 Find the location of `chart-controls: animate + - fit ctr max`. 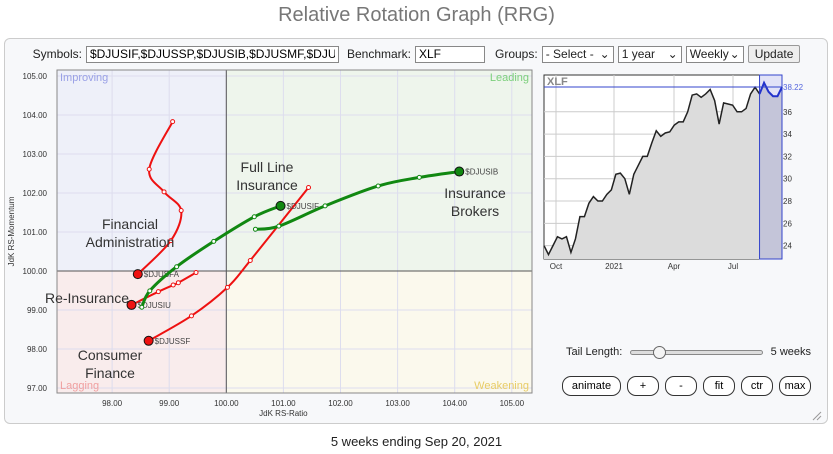

chart-controls: animate + - fit ctr max is located at coordinates (686, 386).